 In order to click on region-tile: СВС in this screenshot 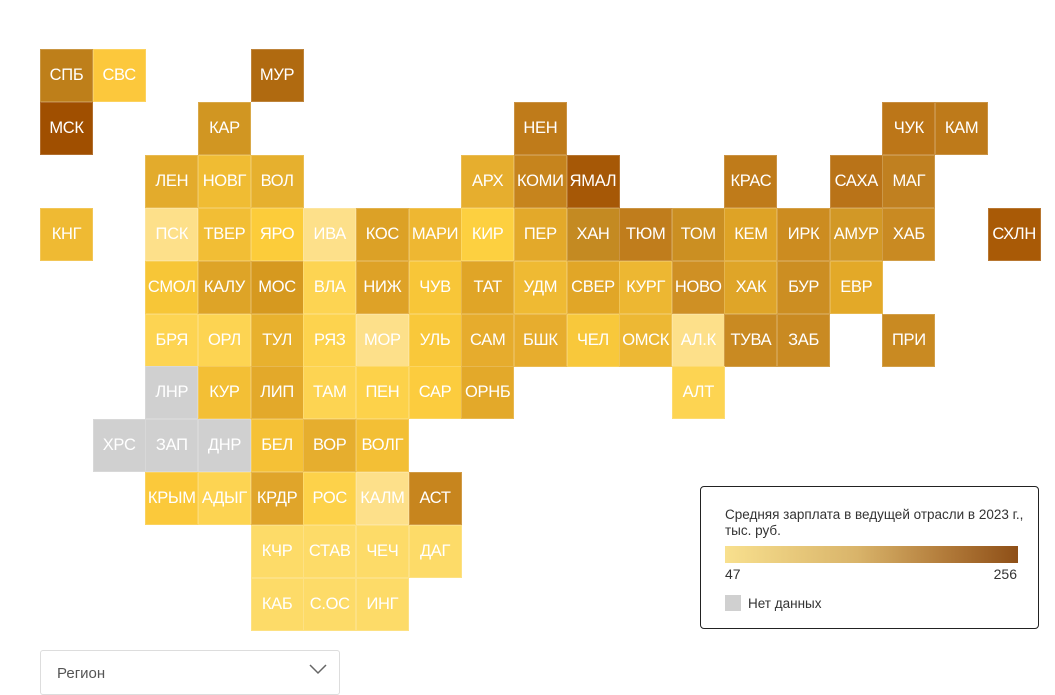, I will do `click(119, 75)`.